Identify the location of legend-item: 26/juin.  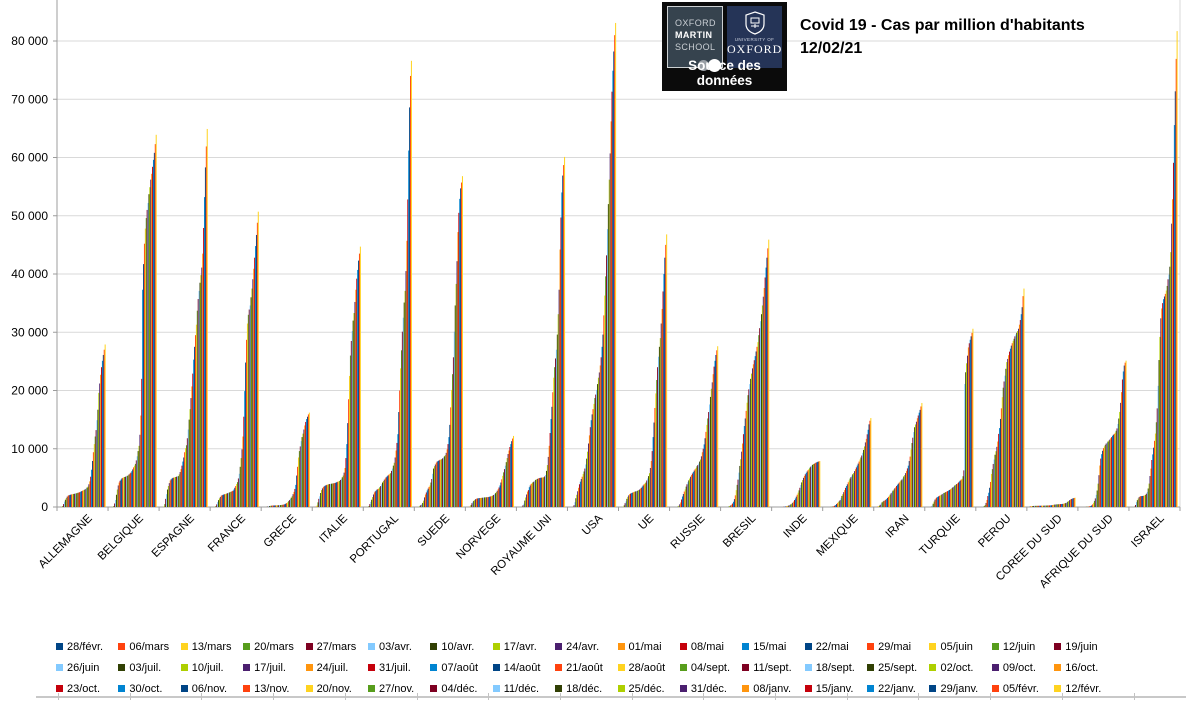
(87, 667).